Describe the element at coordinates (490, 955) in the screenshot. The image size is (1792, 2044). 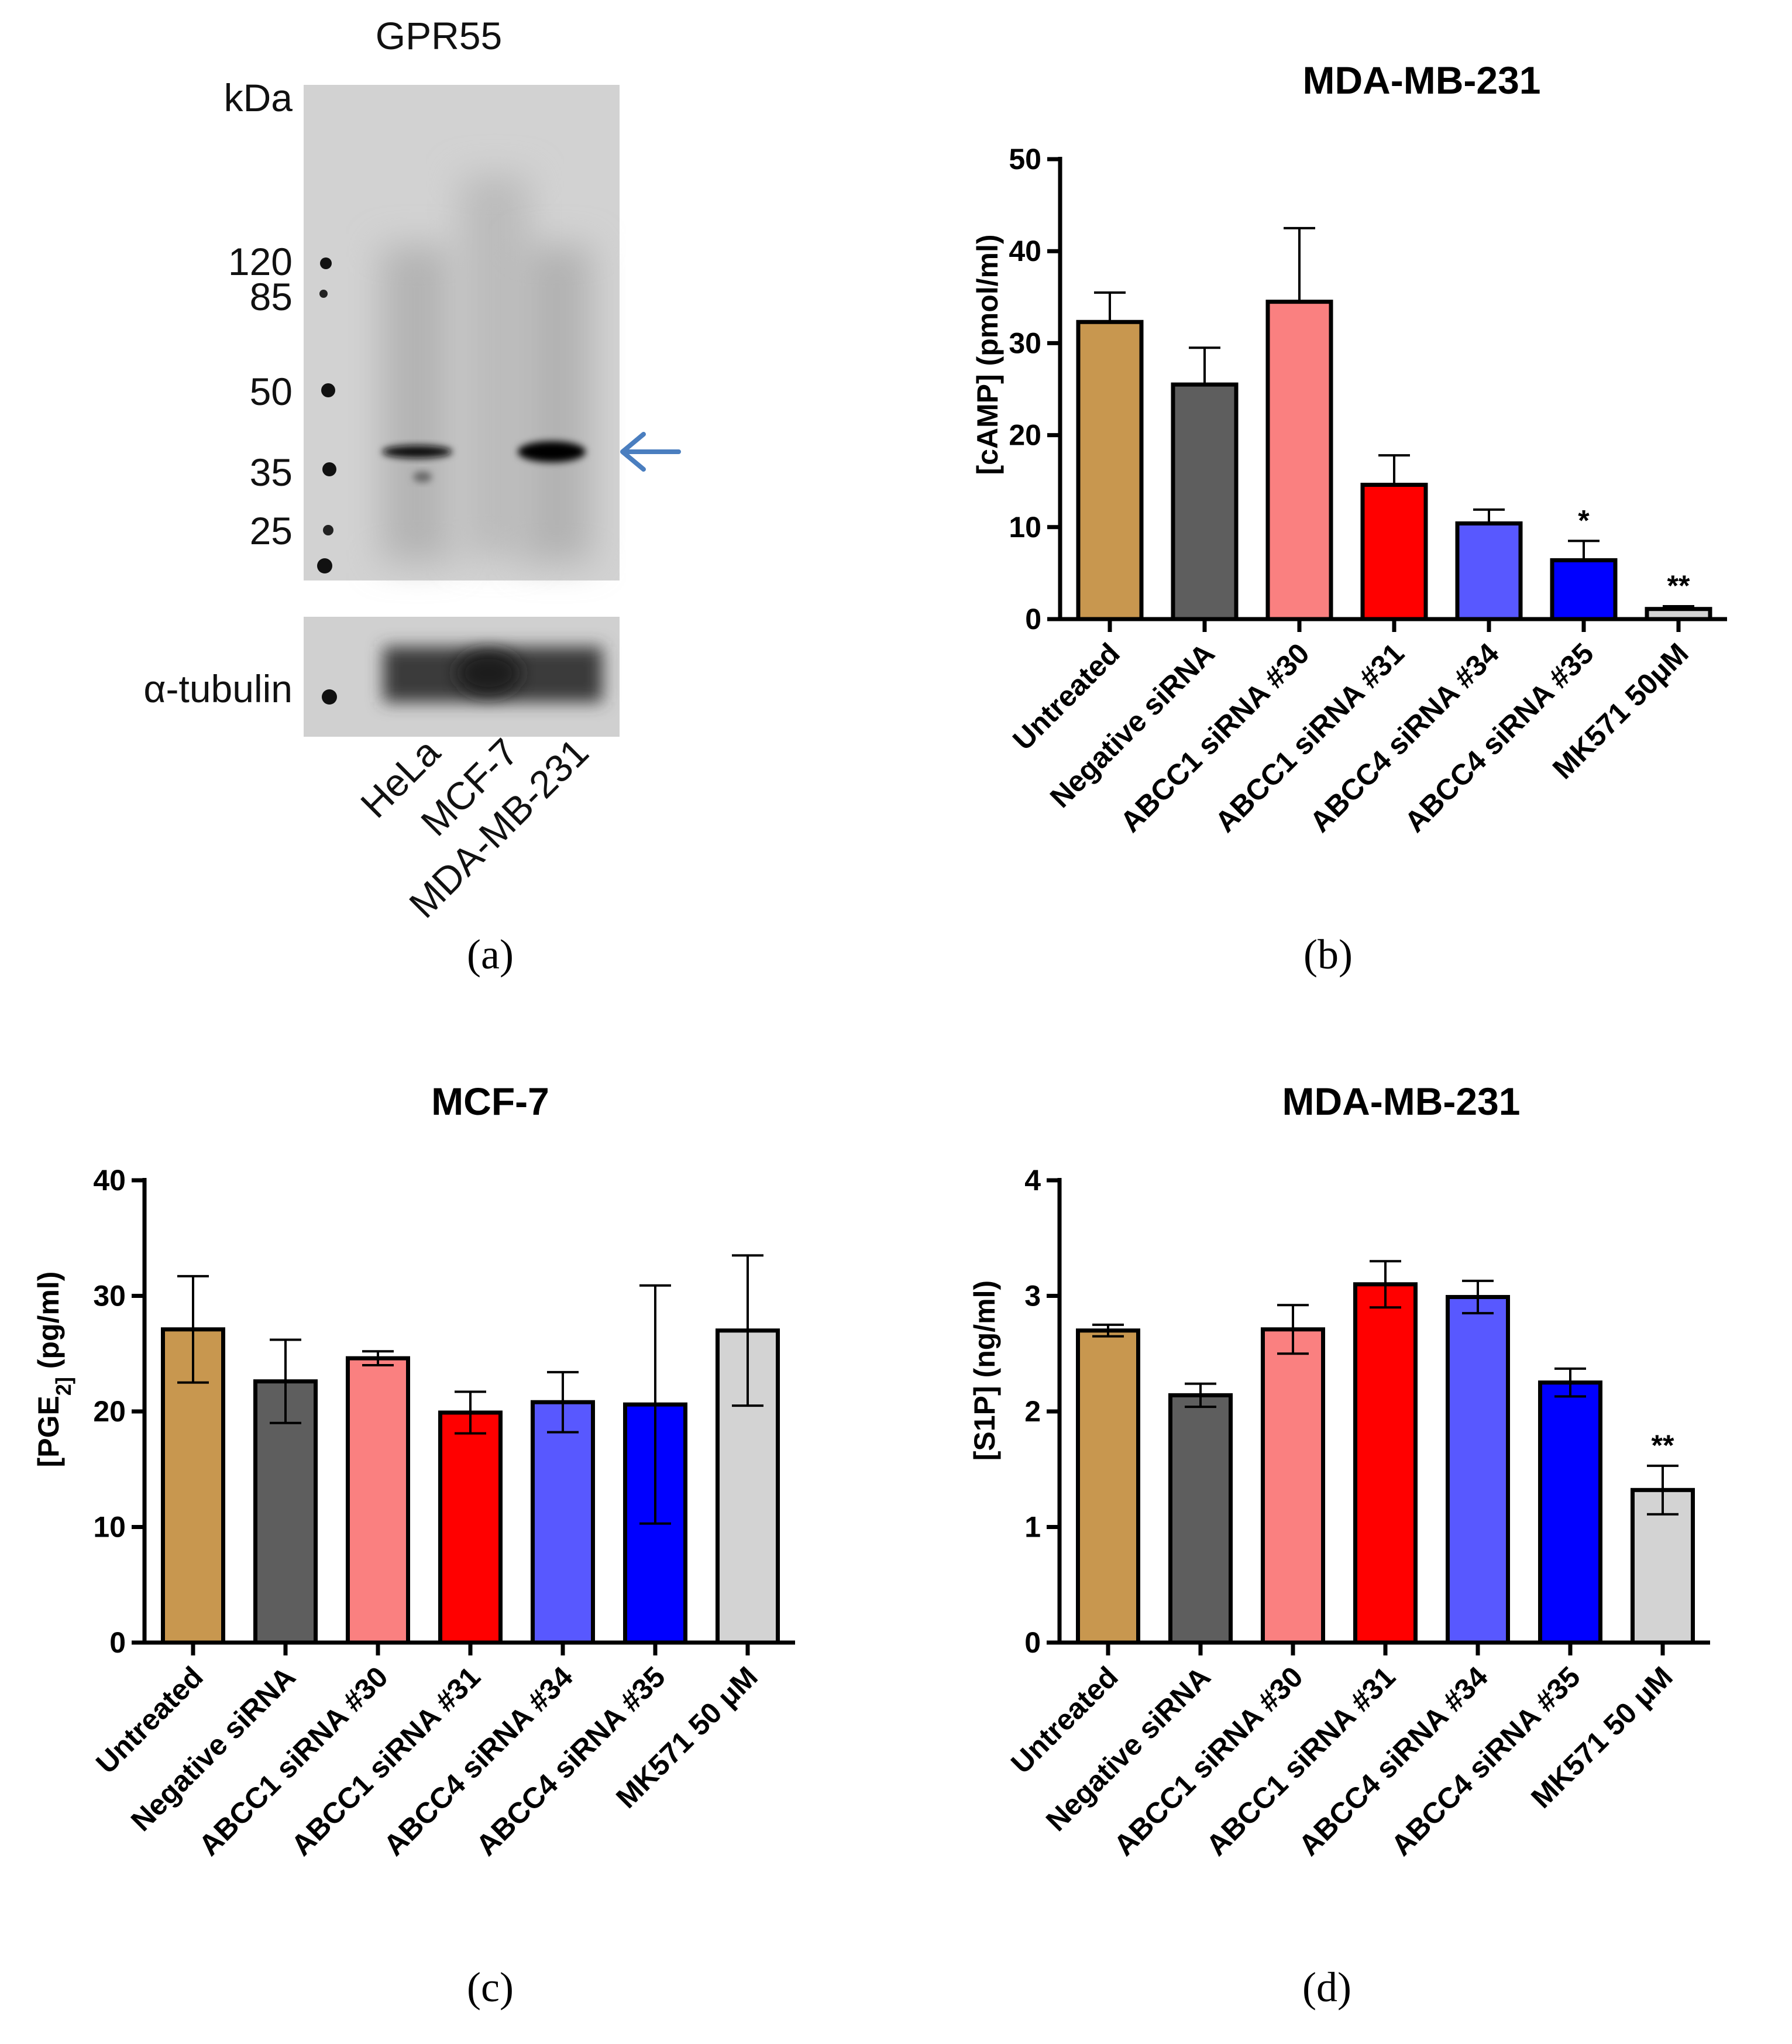
I see `panel-label-a: (a)` at that location.